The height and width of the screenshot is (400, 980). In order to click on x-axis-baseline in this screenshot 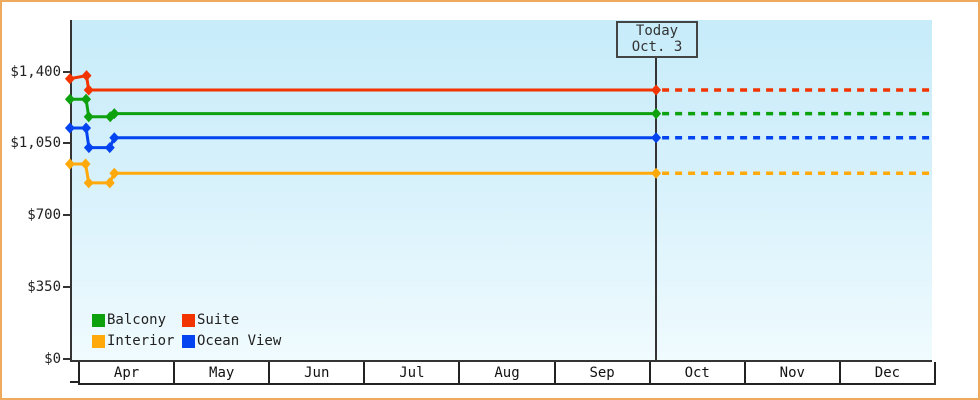, I will do `click(501, 361)`.